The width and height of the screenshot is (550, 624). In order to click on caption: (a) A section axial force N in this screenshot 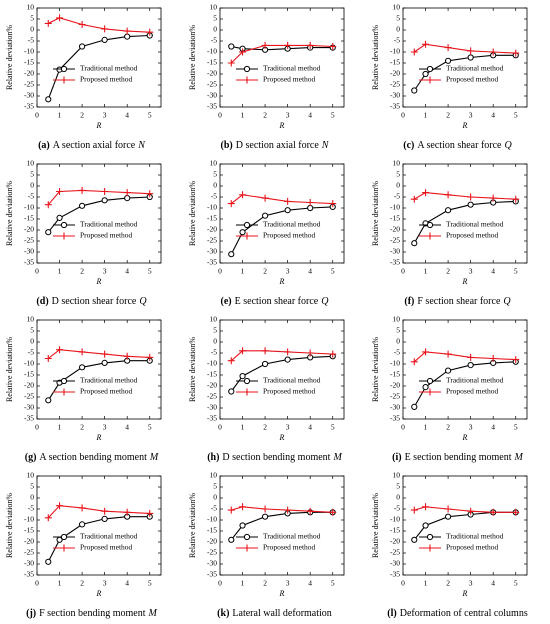, I will do `click(92, 145)`.